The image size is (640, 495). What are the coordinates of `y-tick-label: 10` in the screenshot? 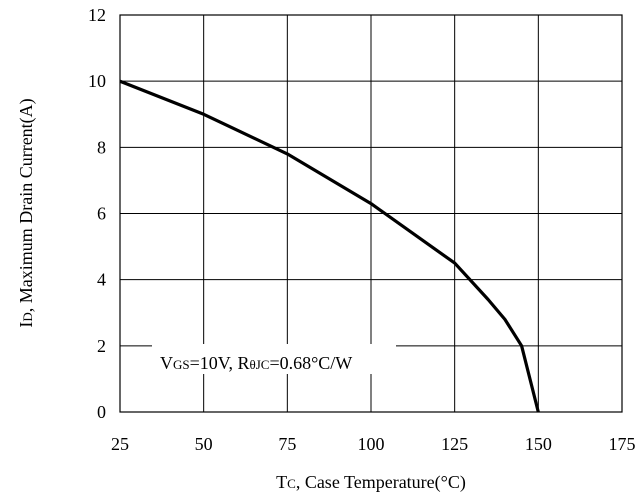 It's located at (97, 81).